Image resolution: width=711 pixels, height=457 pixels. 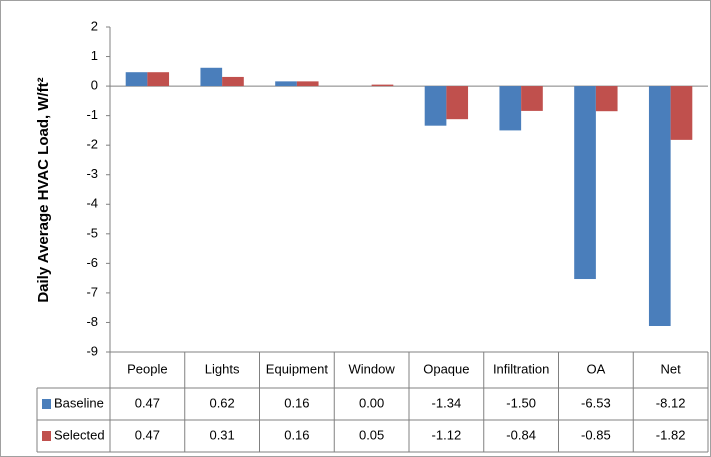 What do you see at coordinates (297, 368) in the screenshot?
I see `x-tick-label: Equipment` at bounding box center [297, 368].